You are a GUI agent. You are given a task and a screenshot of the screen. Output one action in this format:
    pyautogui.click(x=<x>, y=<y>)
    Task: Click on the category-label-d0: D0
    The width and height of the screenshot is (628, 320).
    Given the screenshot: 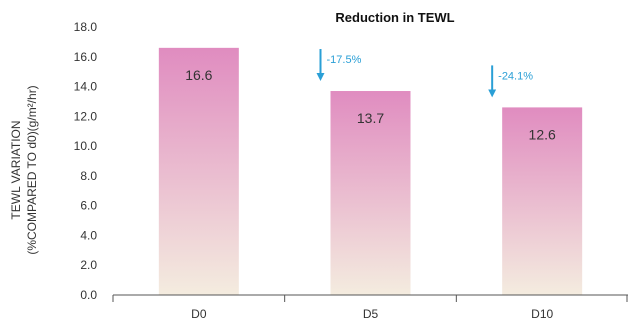 What is the action you would take?
    pyautogui.click(x=199, y=313)
    